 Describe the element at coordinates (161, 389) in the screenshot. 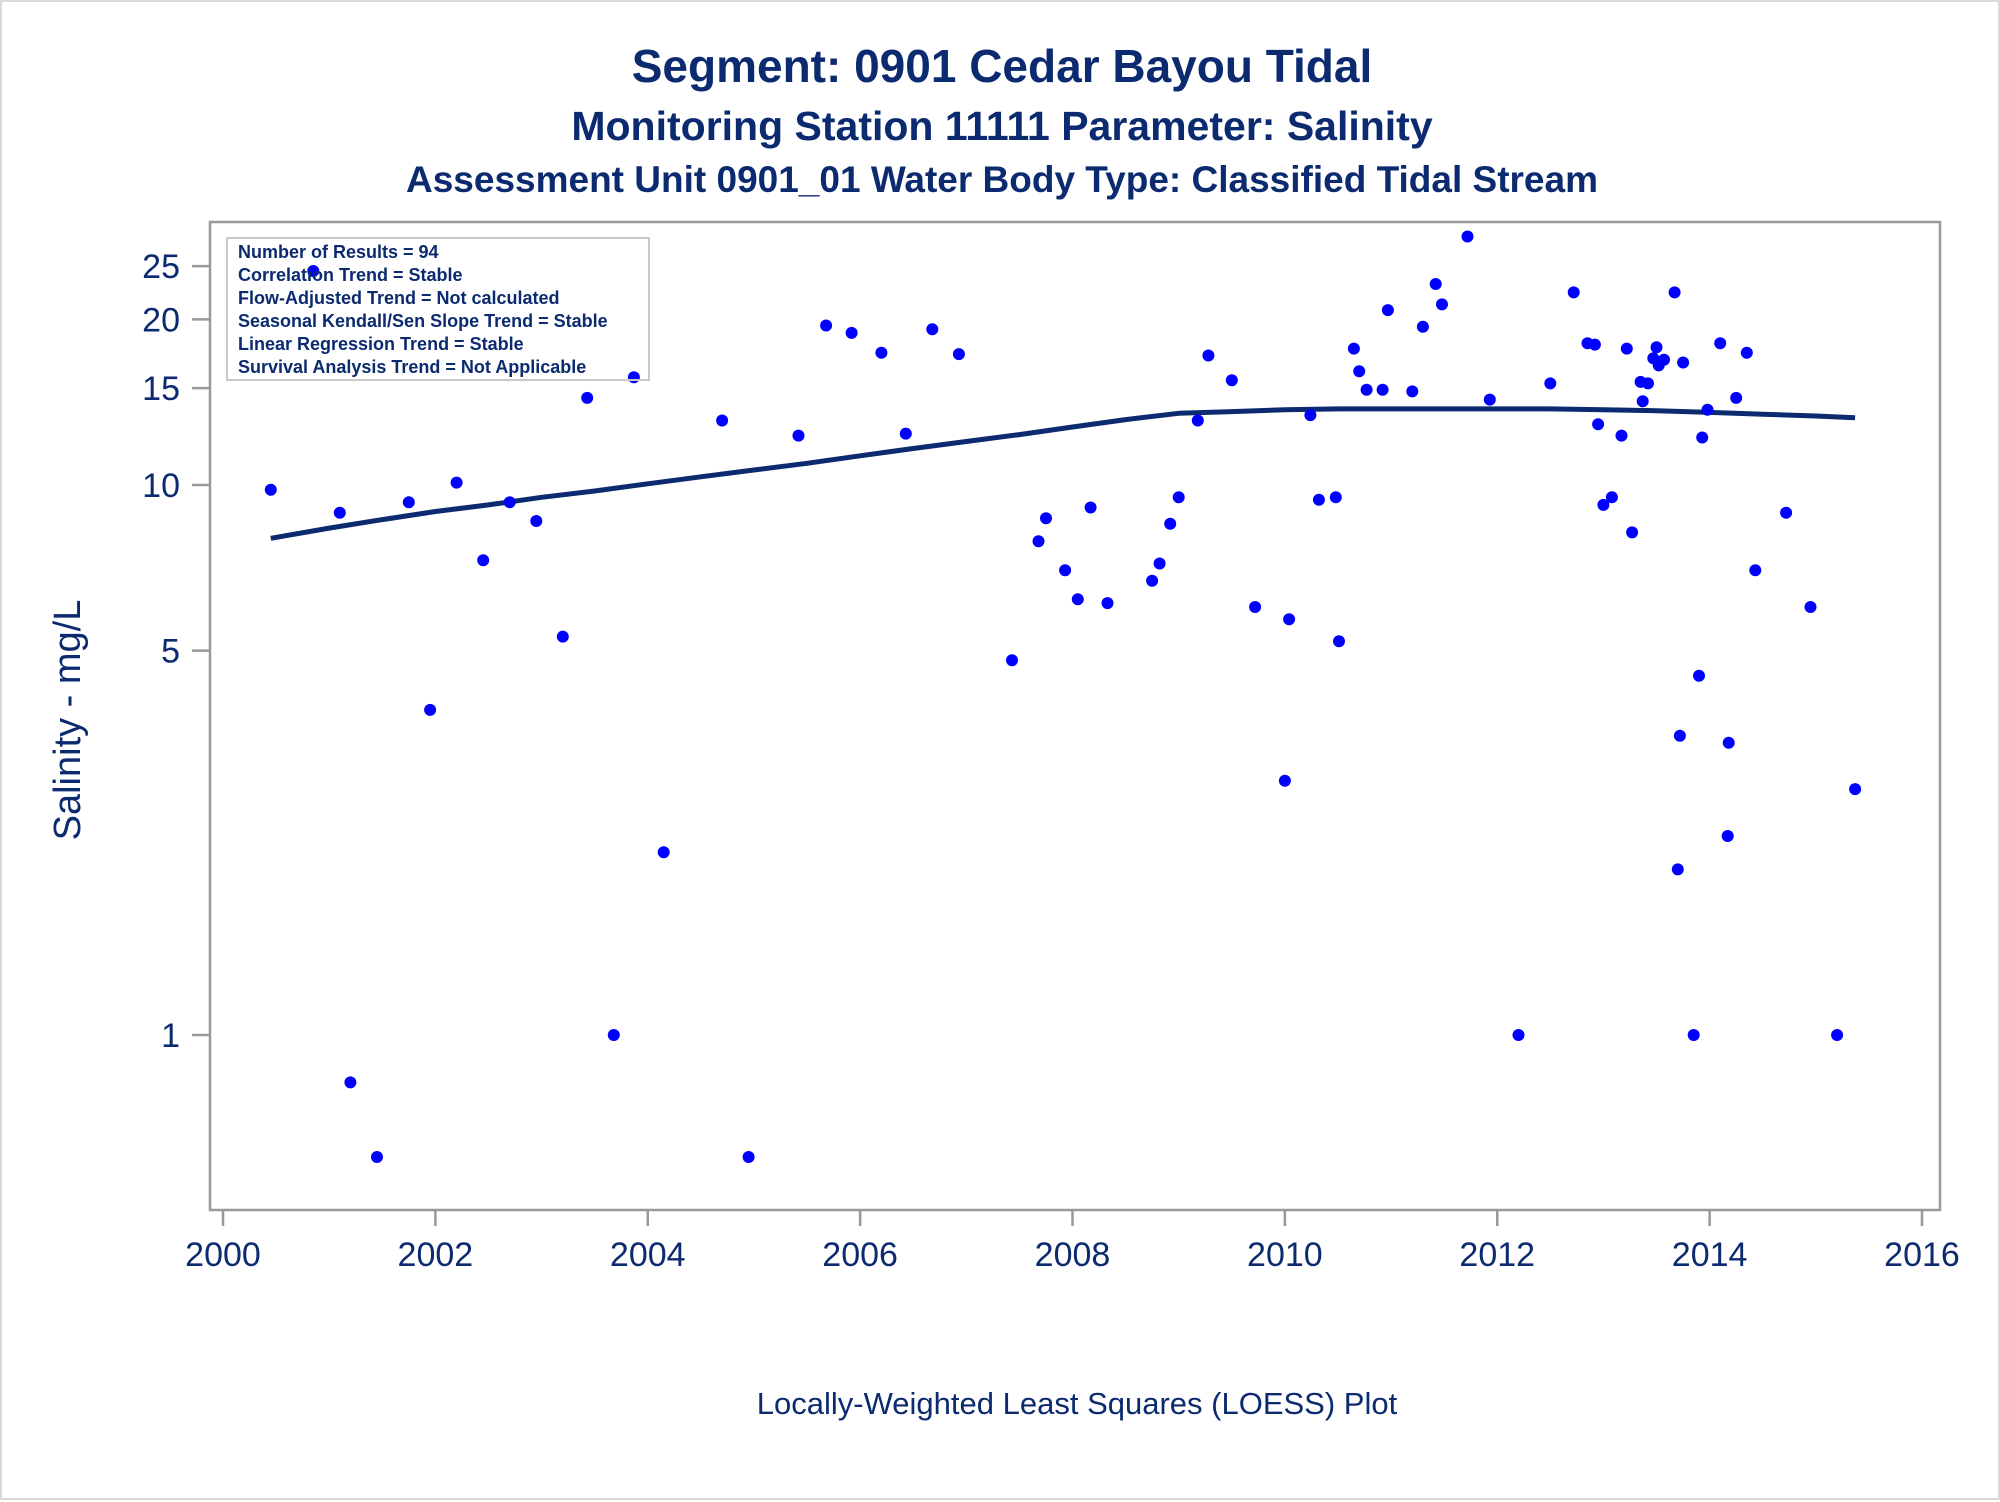

I see `y-tick-label: 15` at that location.